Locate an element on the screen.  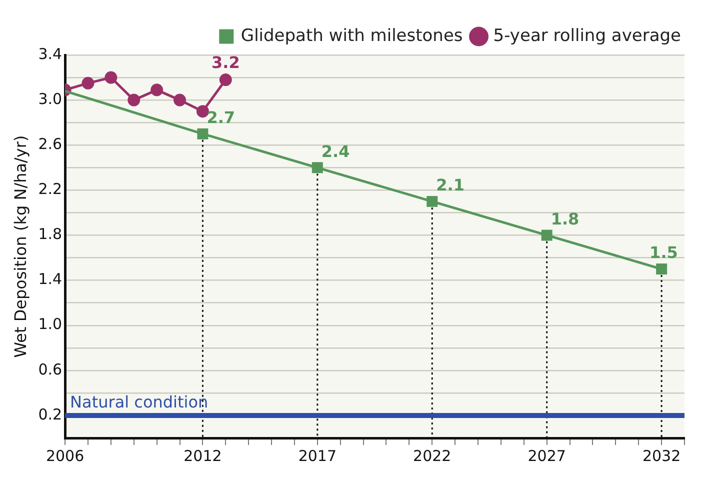
y-tick-label: 3.4 is located at coordinates (50, 53).